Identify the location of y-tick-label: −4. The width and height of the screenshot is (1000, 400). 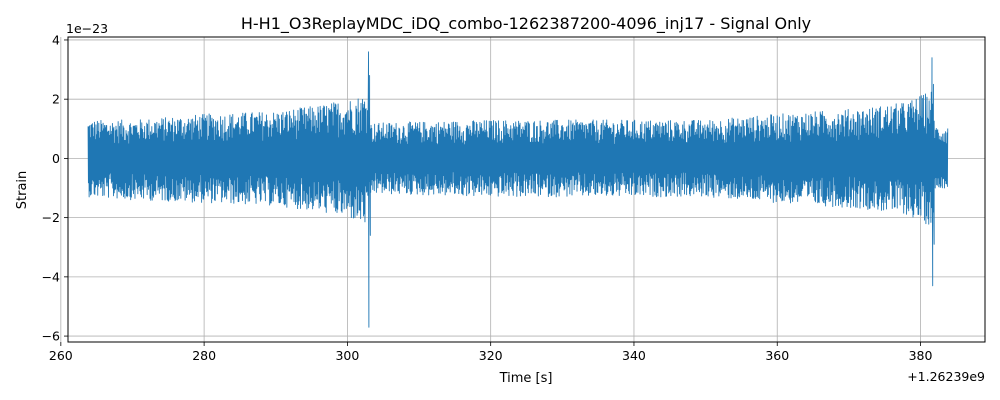
(51, 276).